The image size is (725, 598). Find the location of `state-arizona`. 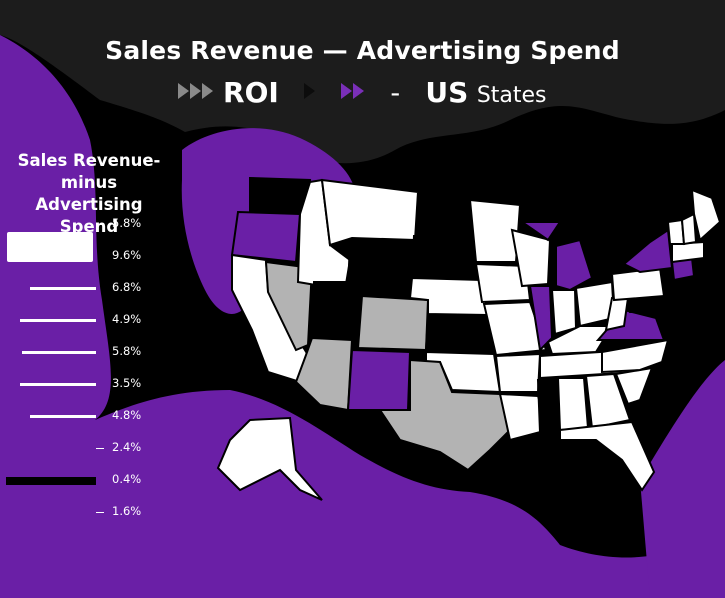

state-arizona is located at coordinates (324, 374).